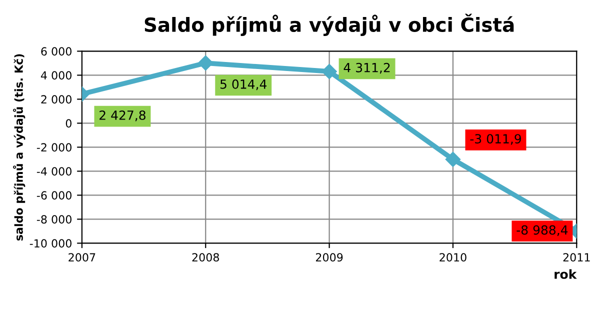 This screenshot has width=607, height=320. What do you see at coordinates (329, 25) in the screenshot?
I see `chart-title: Saldo příjmů a výdajů v obci Čistá` at bounding box center [329, 25].